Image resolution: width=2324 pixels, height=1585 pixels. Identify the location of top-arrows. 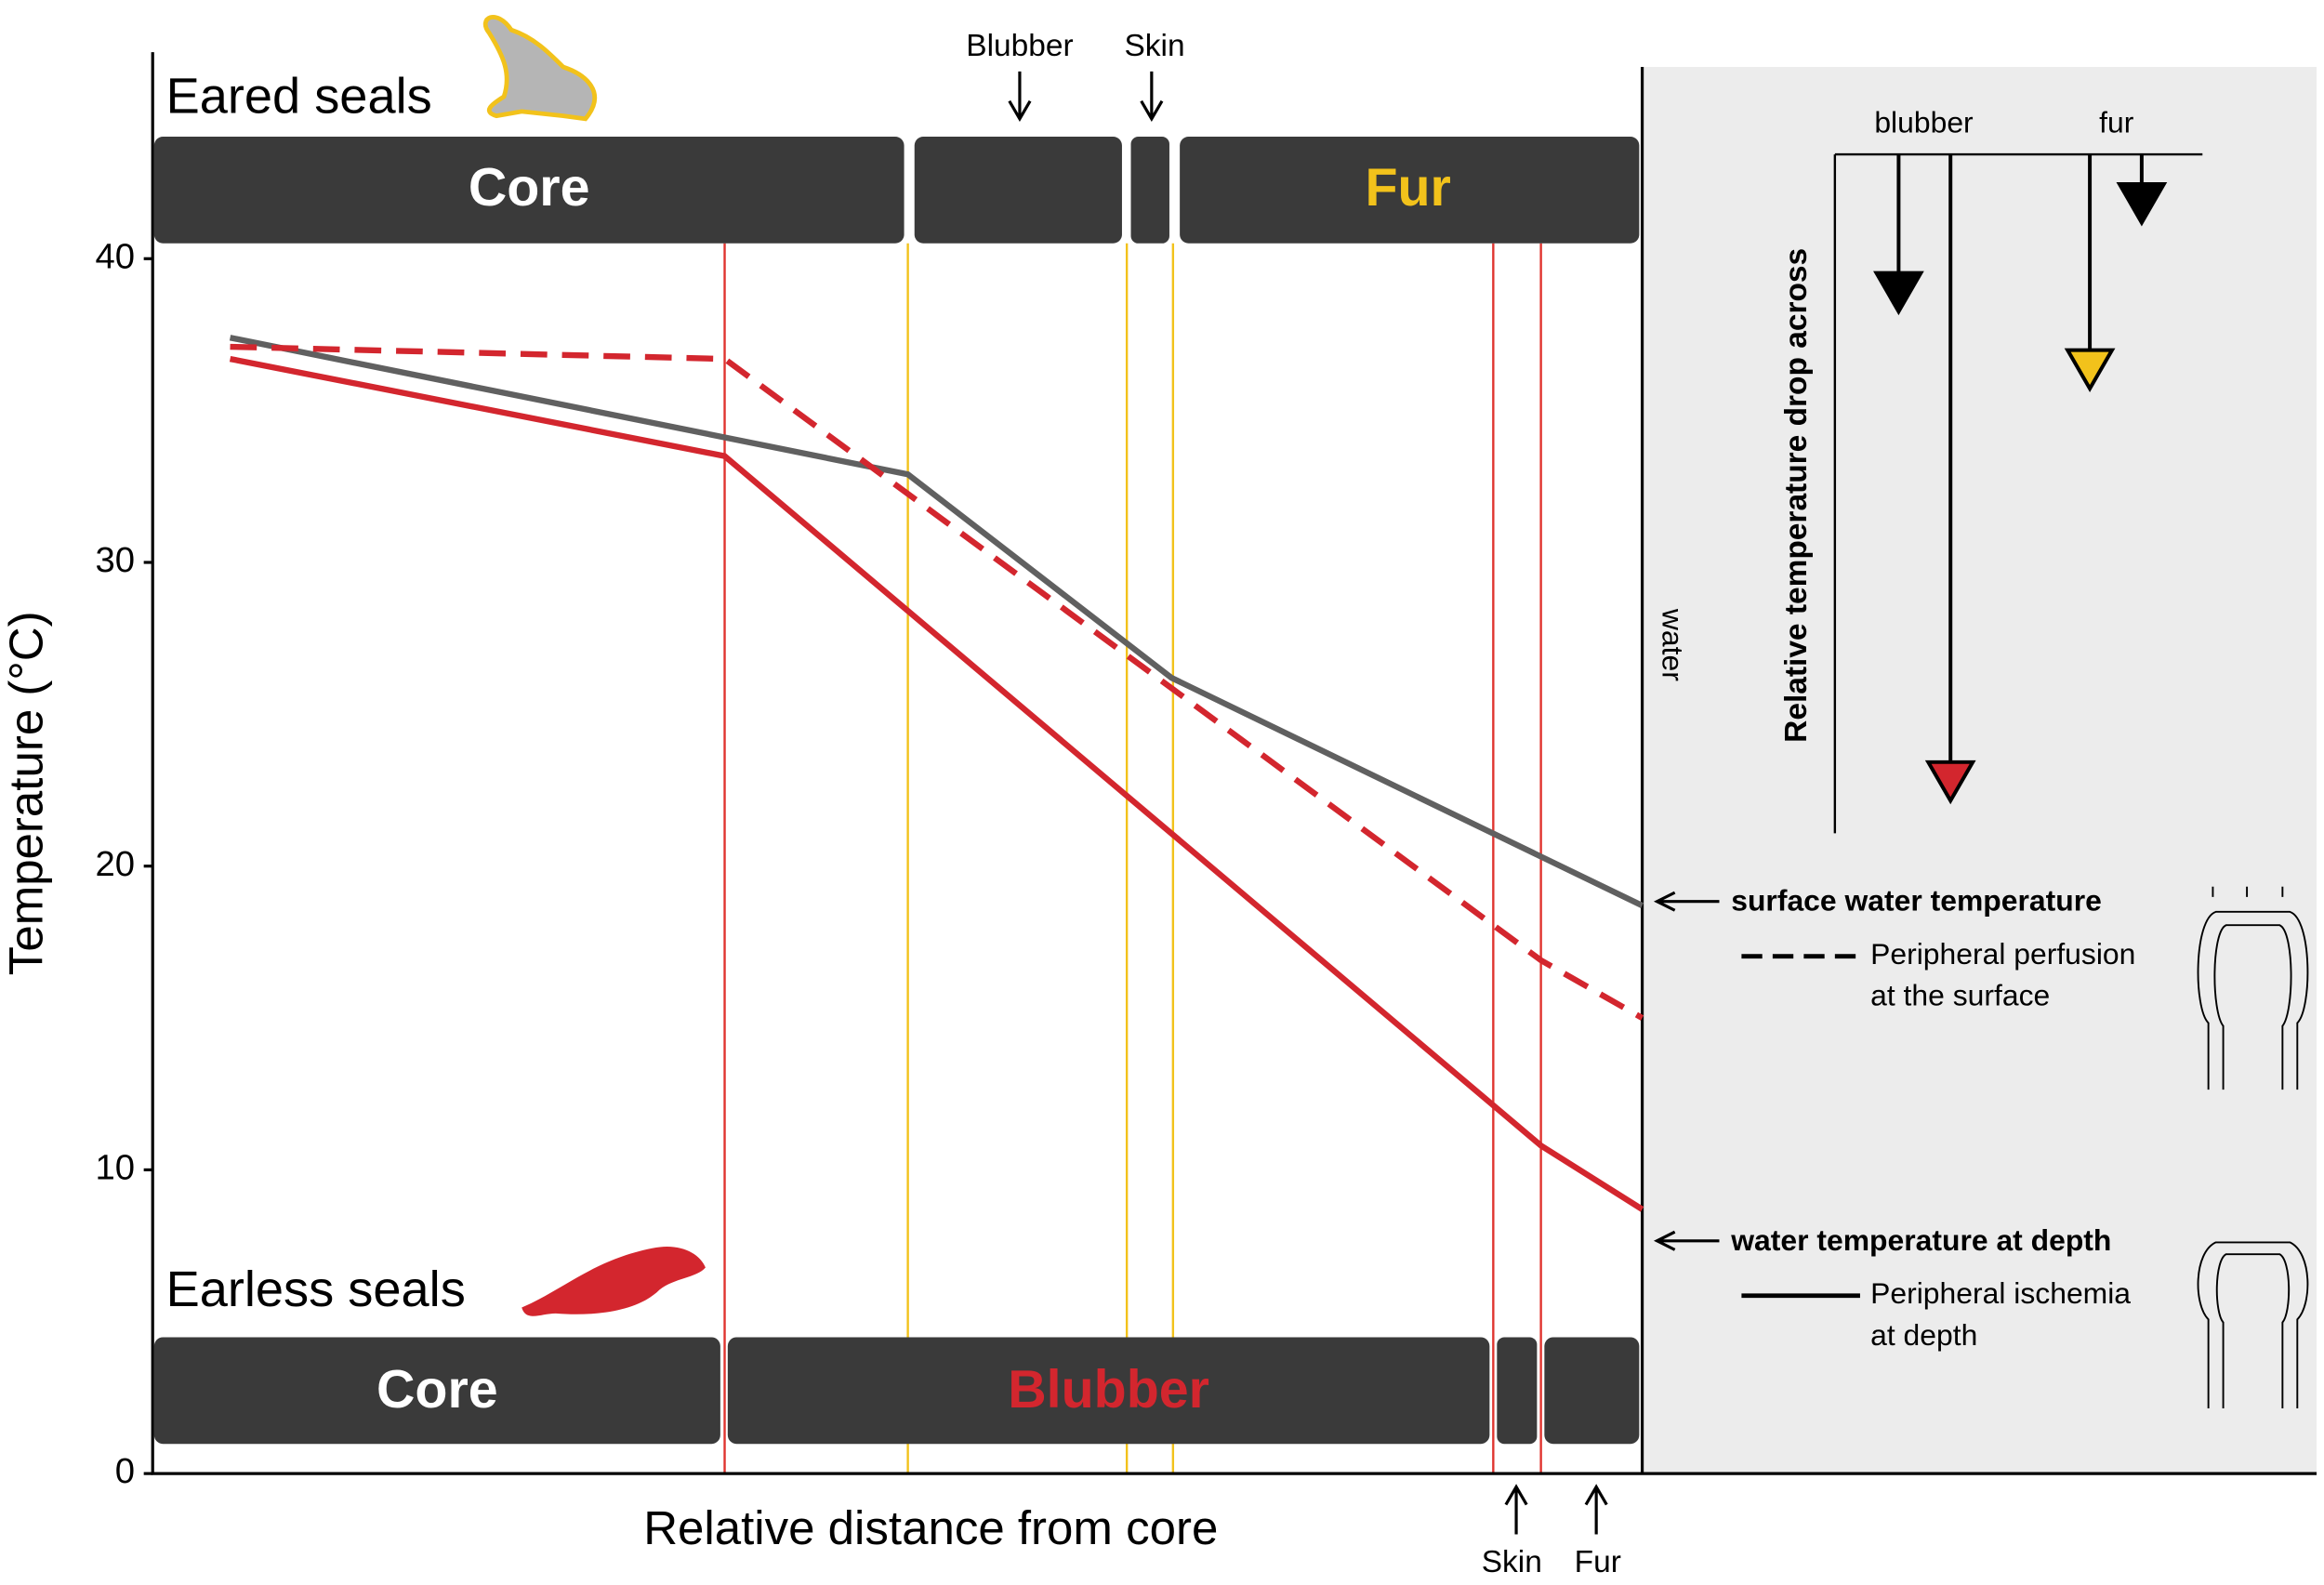
(1086, 97).